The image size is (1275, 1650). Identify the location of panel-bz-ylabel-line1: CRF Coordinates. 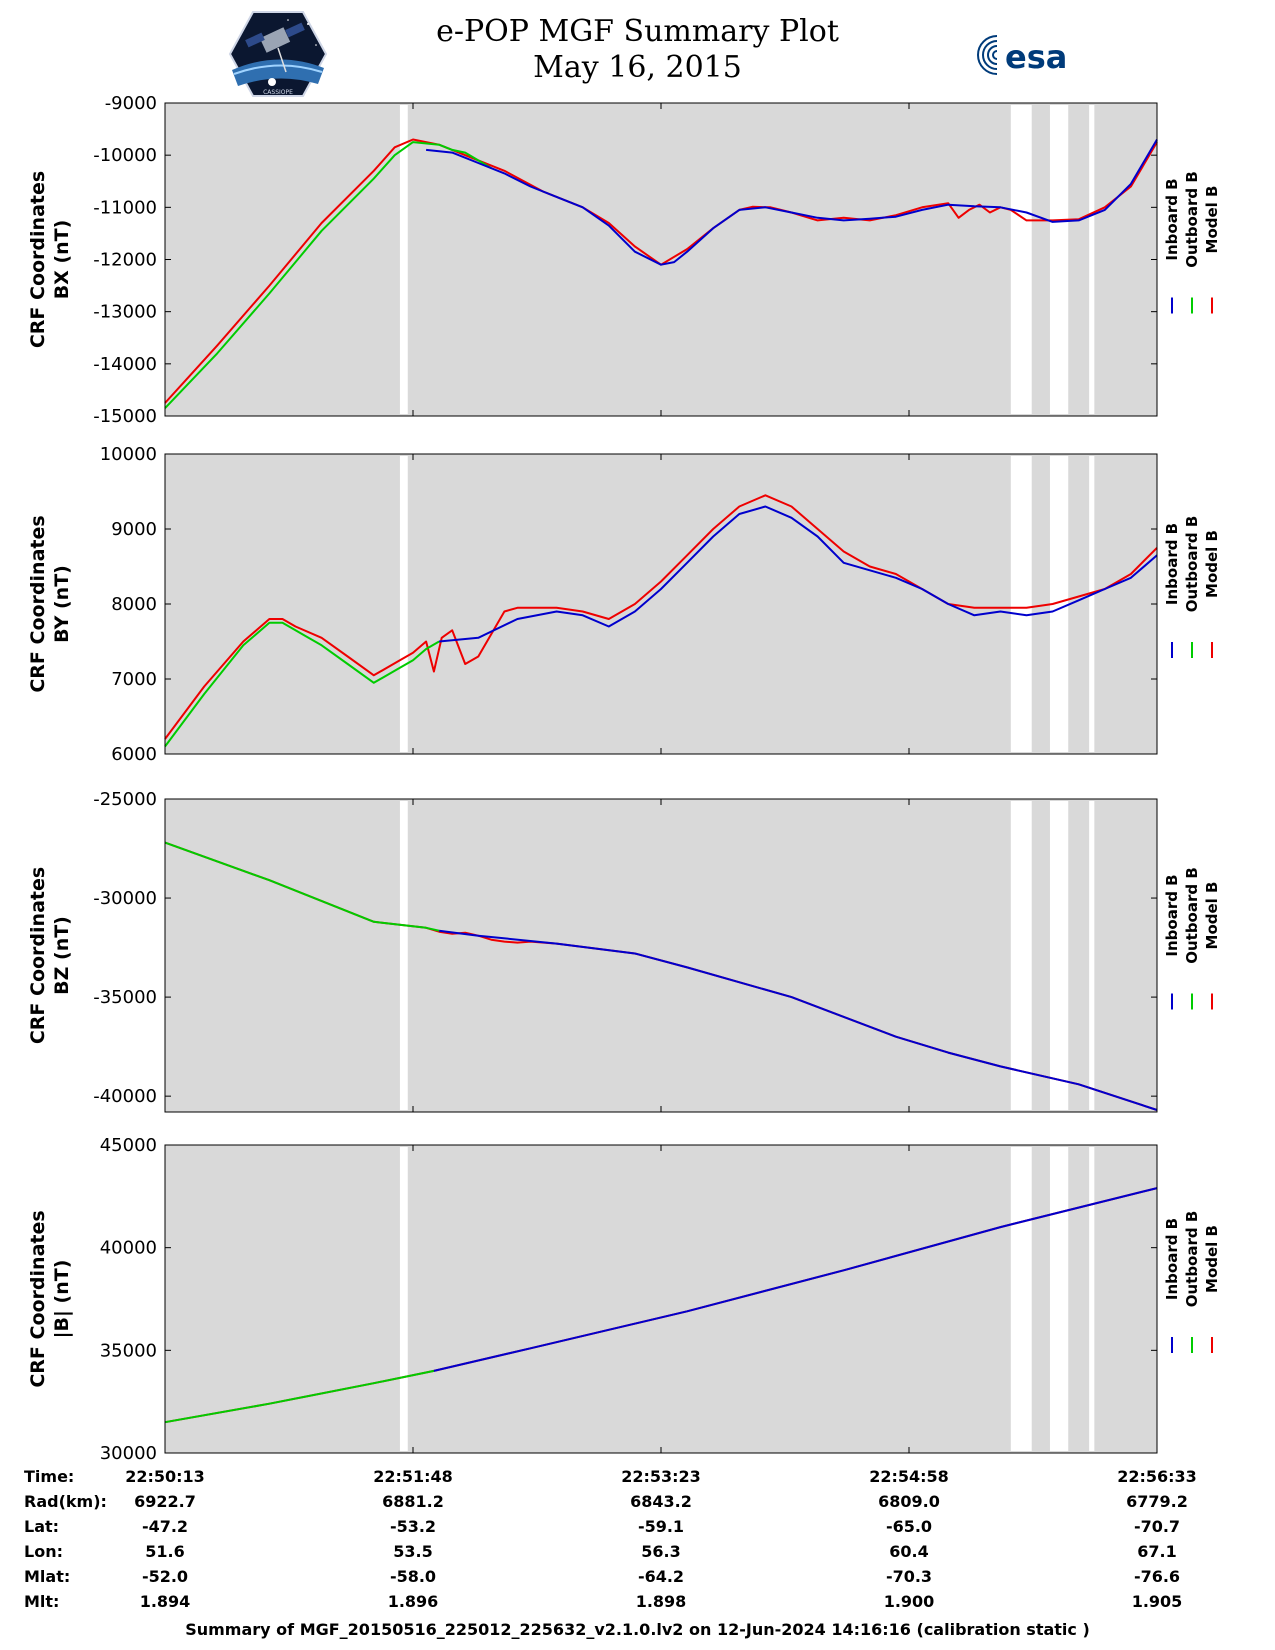
(38, 955).